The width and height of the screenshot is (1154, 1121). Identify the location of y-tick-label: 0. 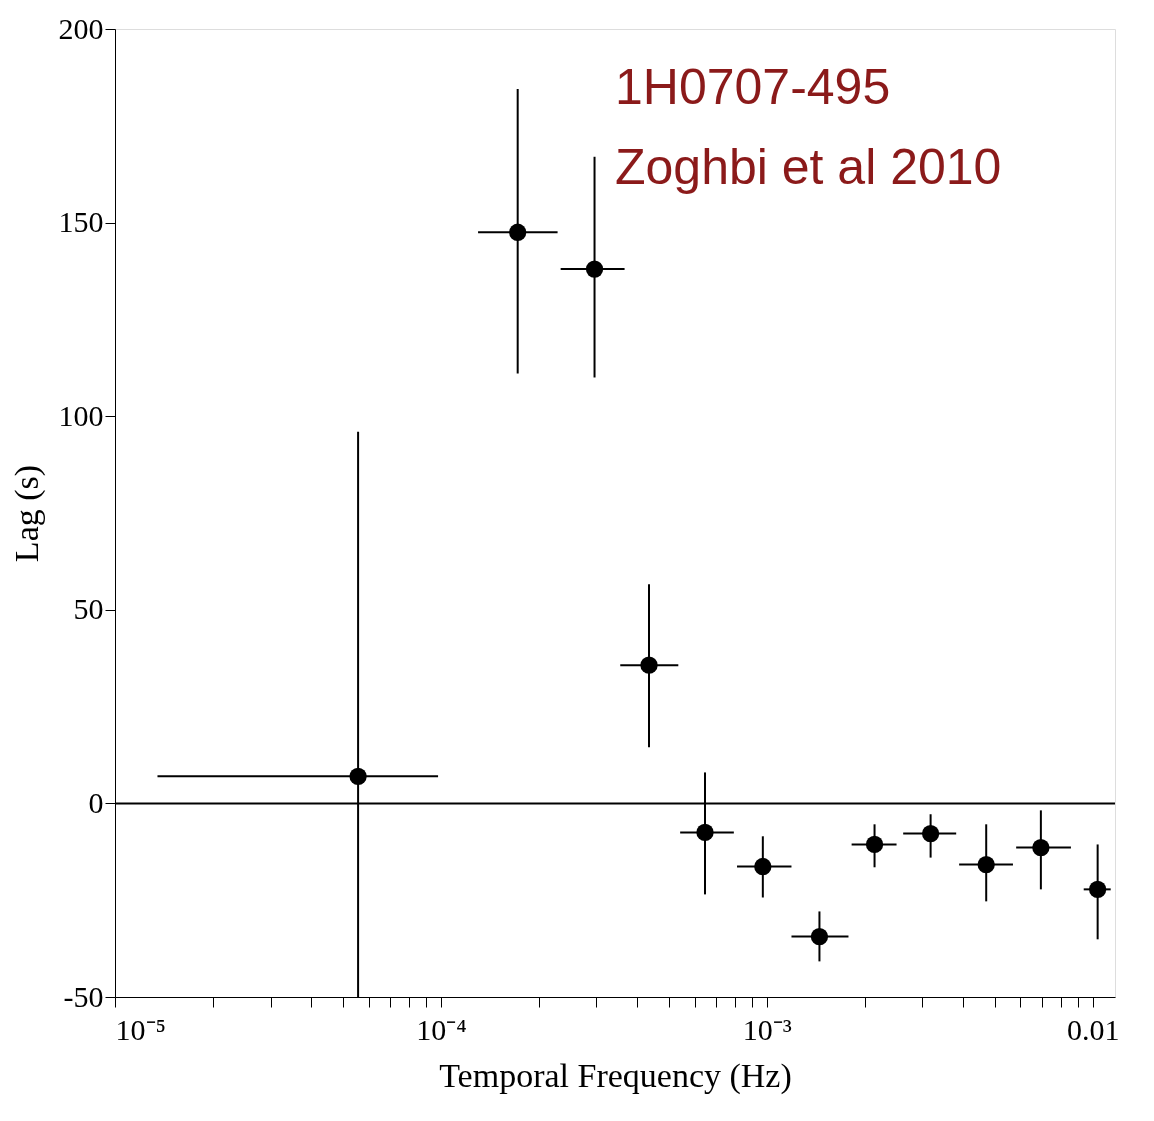
(96, 802).